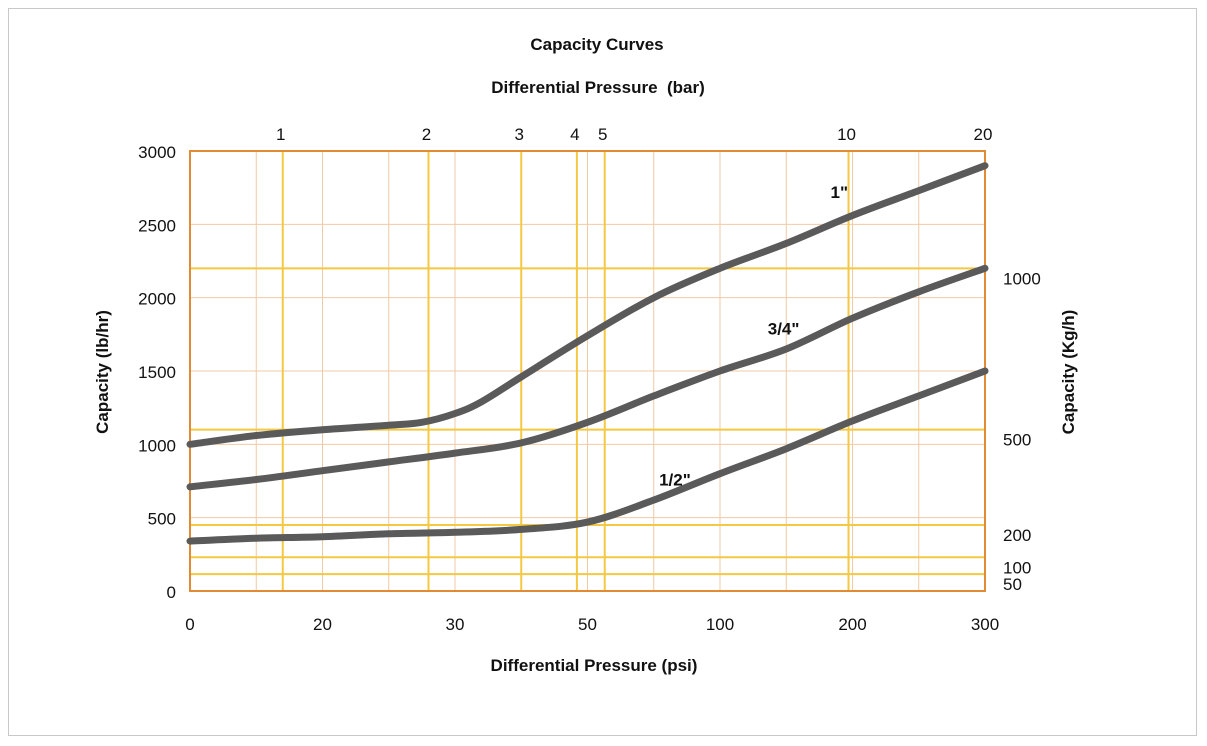  Describe the element at coordinates (157, 445) in the screenshot. I see `y-tick-label: 1000` at that location.